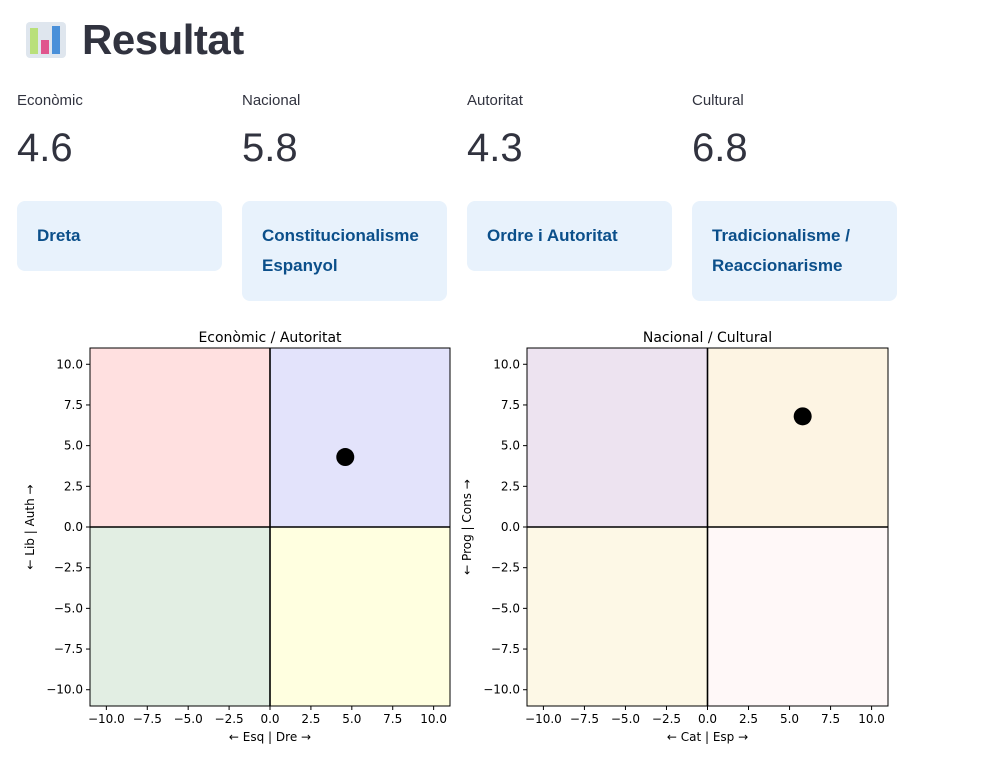  Describe the element at coordinates (163, 39) in the screenshot. I see `page-title: Resultat` at that location.